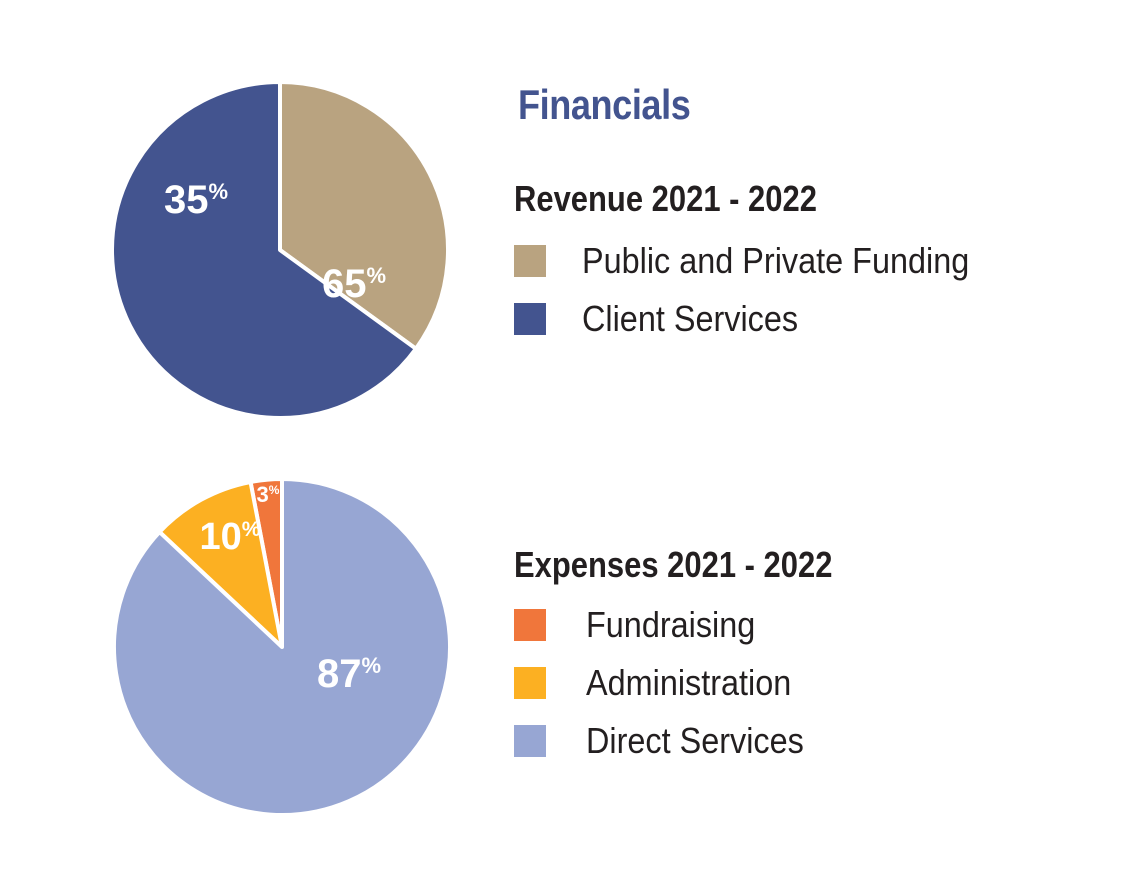 The image size is (1134, 891). Describe the element at coordinates (776, 260) in the screenshot. I see `legend-label: Public and Private Funding` at that location.